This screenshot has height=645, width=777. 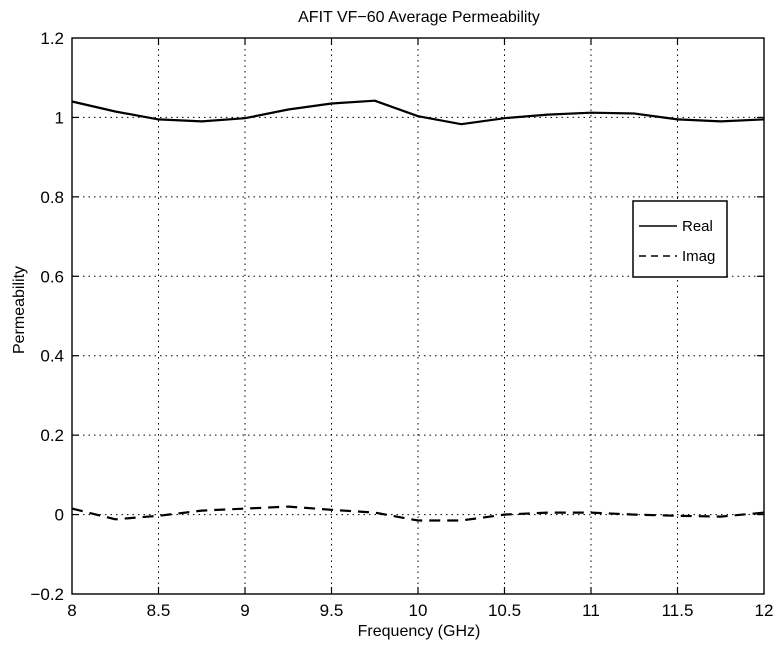 I want to click on x-tick-label: 11.5, so click(x=678, y=610).